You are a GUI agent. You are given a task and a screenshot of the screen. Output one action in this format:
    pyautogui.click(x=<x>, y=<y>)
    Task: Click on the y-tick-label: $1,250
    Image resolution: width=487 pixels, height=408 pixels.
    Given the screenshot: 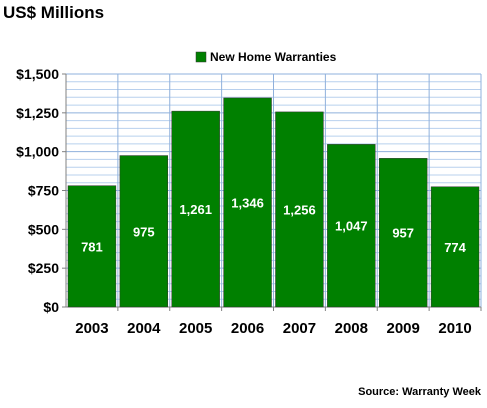 What is the action you would take?
    pyautogui.click(x=37, y=113)
    